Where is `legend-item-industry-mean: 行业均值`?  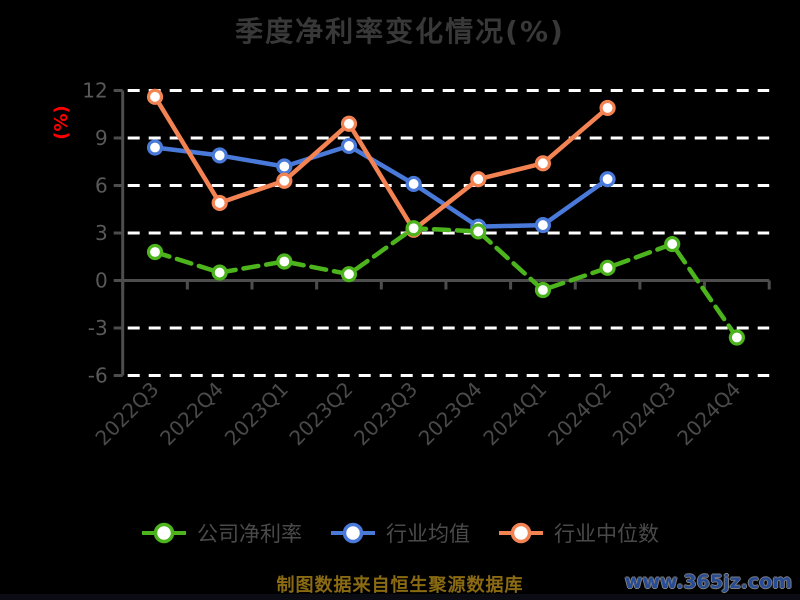
legend-item-industry-mean: 行业均值 is located at coordinates (400, 533).